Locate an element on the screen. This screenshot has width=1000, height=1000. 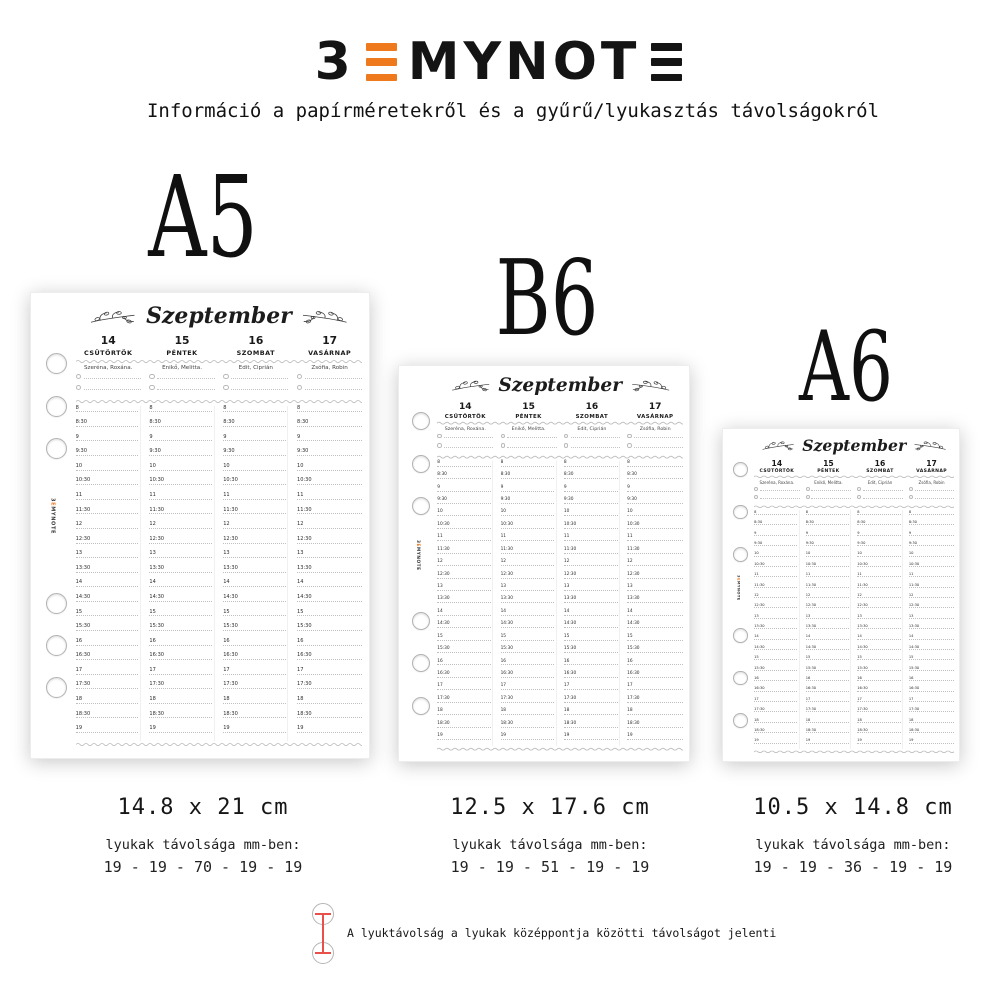
day-cell: 14 CSÜTÖRTÖK is located at coordinates (465, 411).